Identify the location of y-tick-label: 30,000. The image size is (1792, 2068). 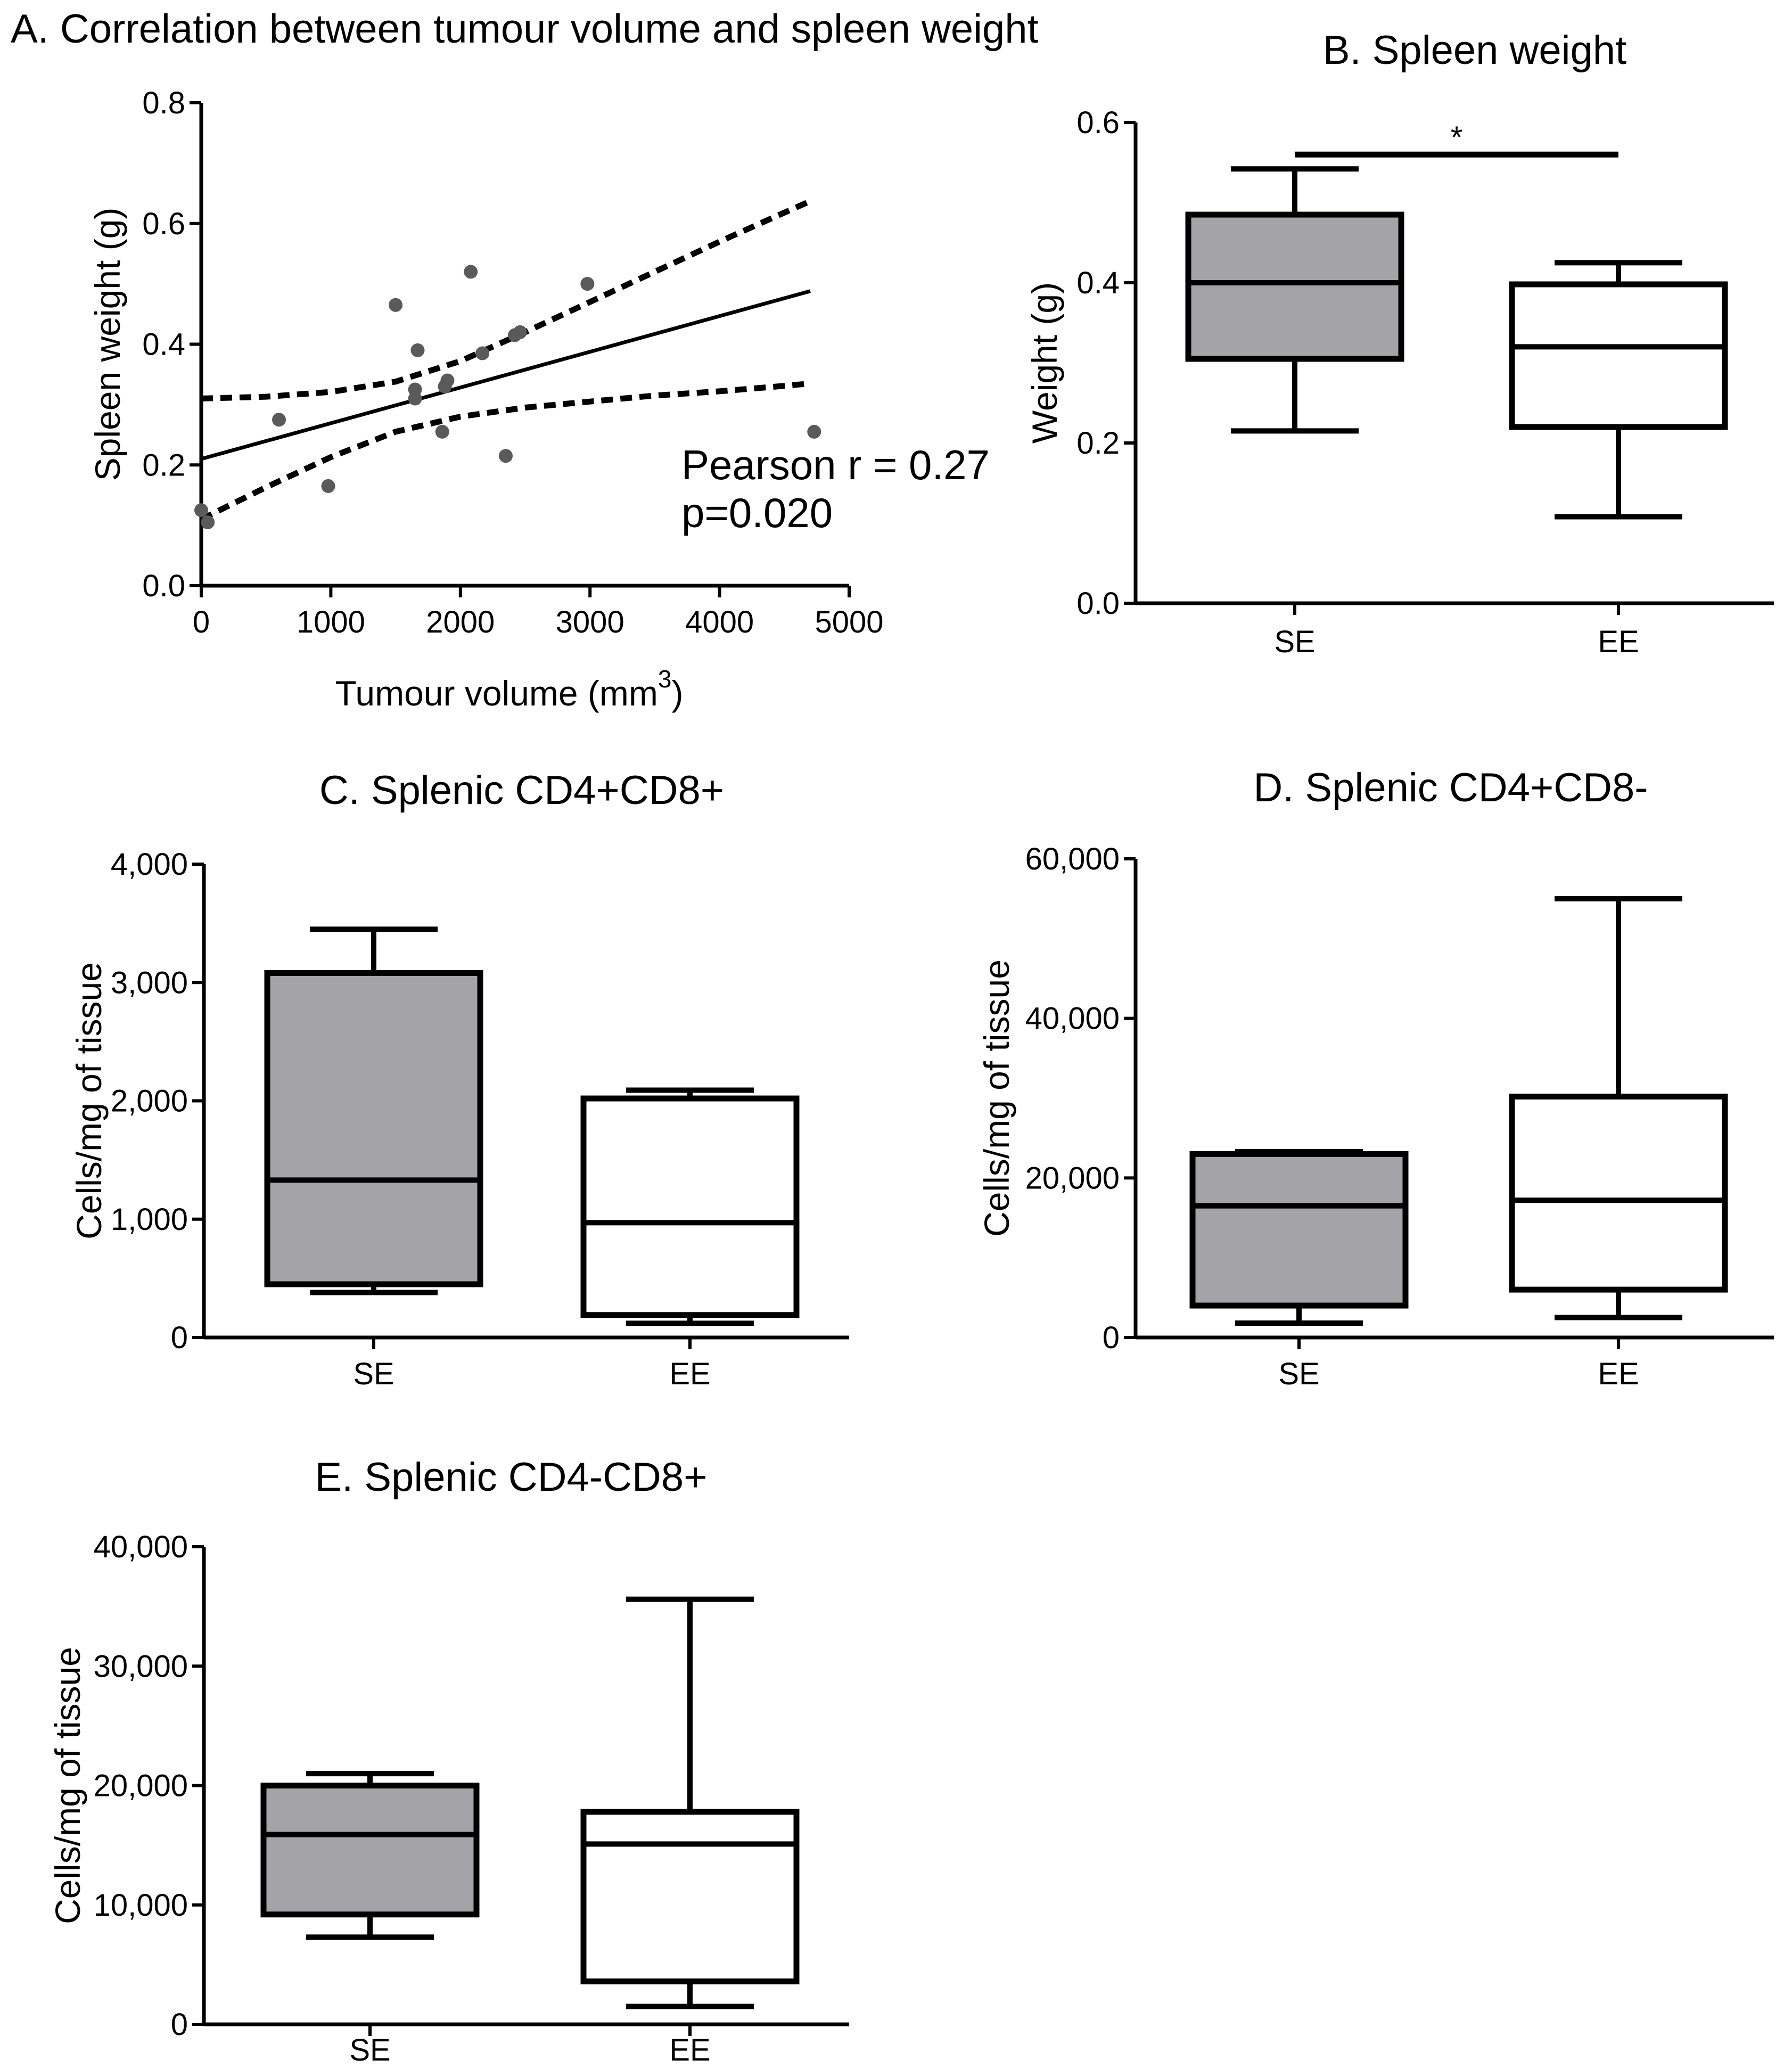
(141, 1667).